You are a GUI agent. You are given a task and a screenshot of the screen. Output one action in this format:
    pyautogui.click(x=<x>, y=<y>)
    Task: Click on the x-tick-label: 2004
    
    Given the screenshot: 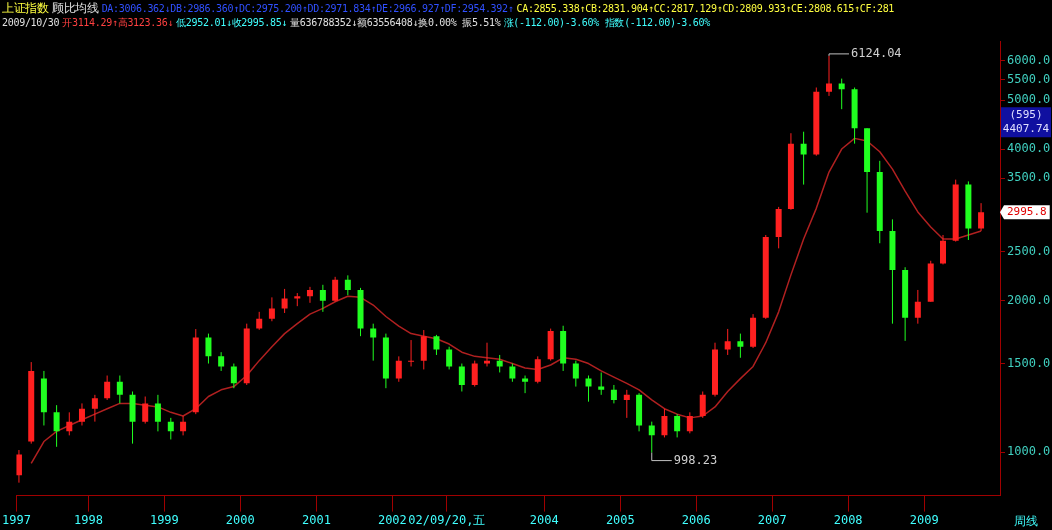 What is the action you would take?
    pyautogui.click(x=544, y=519)
    